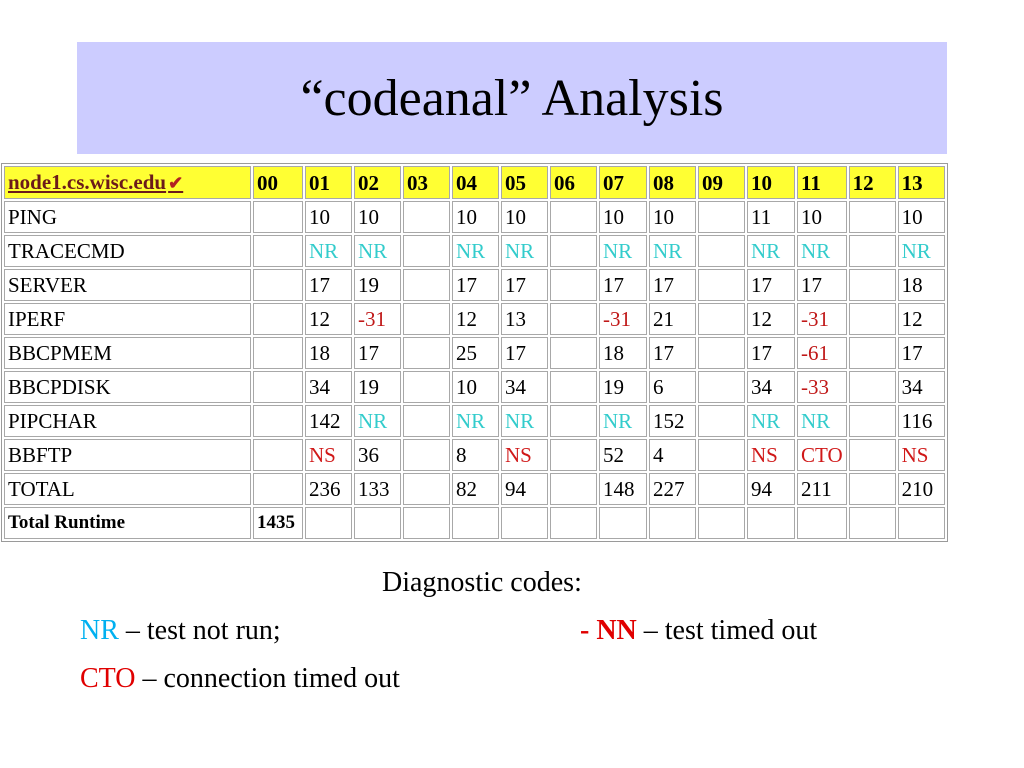  I want to click on legend-heading: Diagnostic codes:, so click(482, 583).